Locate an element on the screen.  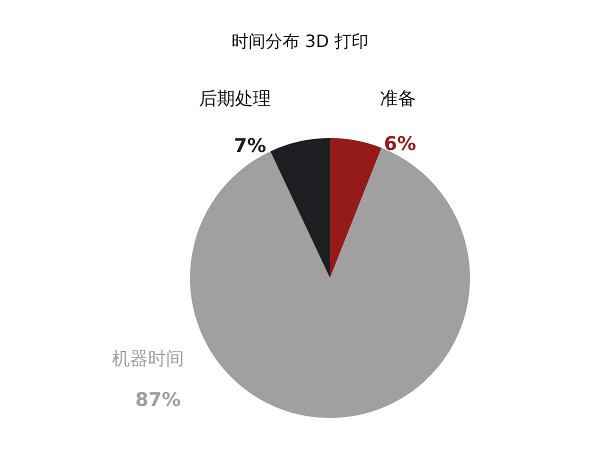
data-label: 6% is located at coordinates (400, 143).